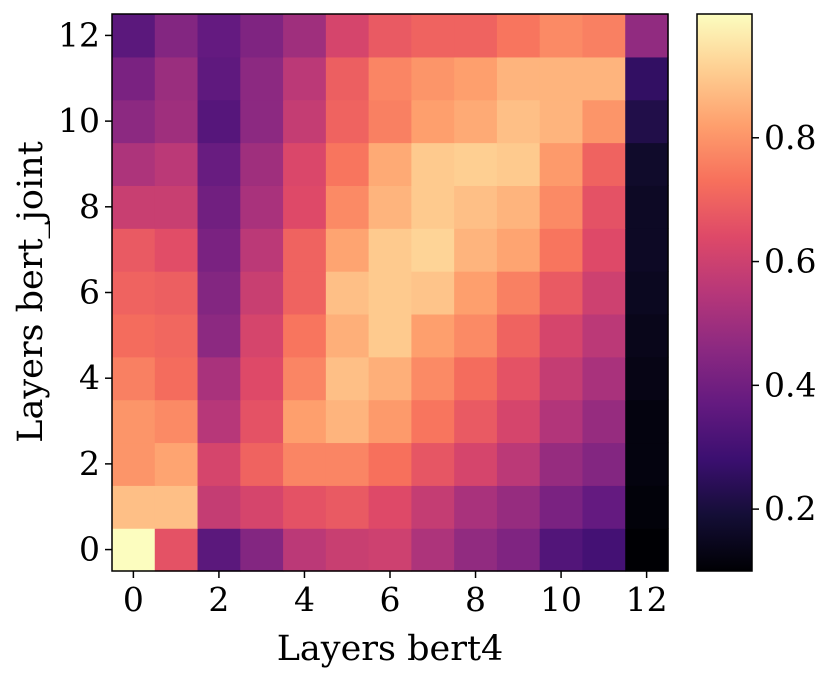 The height and width of the screenshot is (687, 831). Describe the element at coordinates (31, 292) in the screenshot. I see `y-axis-label: Layers bert_joint` at that location.